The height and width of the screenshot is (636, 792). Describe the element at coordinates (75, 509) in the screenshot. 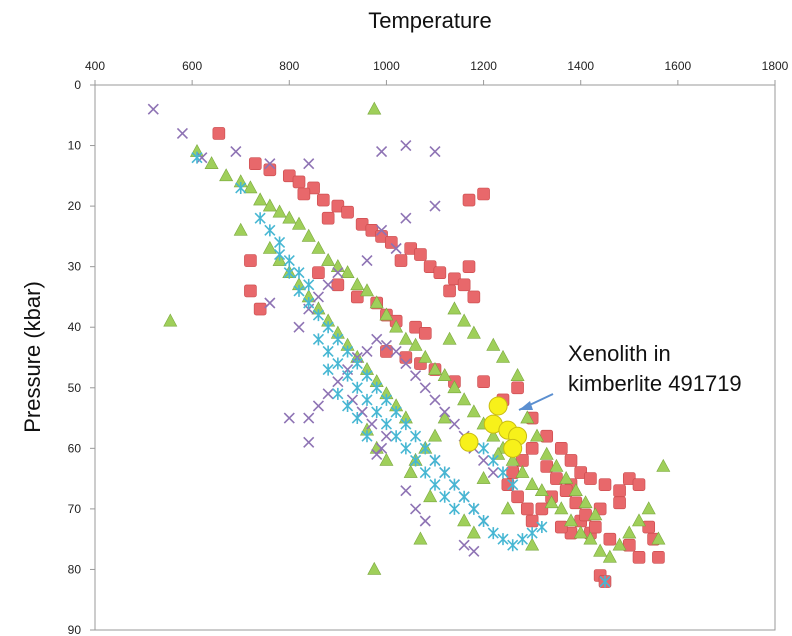

I see `y-tick-label: 70` at that location.